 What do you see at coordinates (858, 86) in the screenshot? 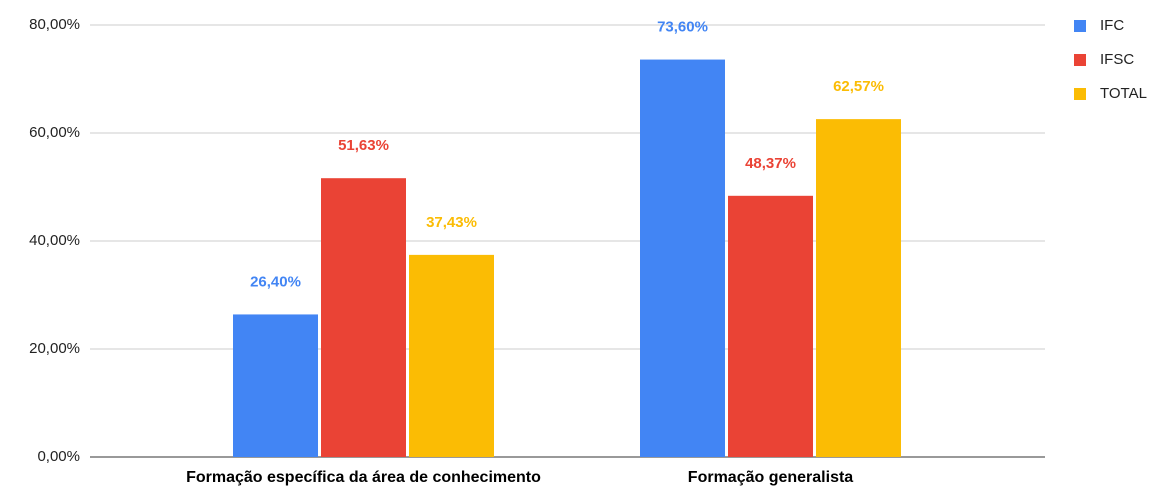
I see `data-label: 62,57%` at bounding box center [858, 86].